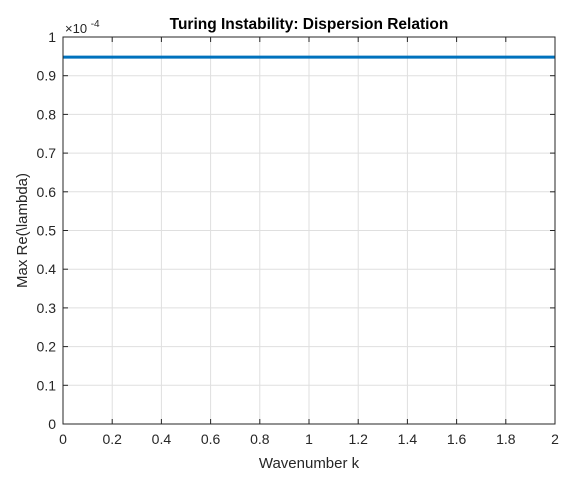 The width and height of the screenshot is (579, 479). What do you see at coordinates (260, 439) in the screenshot?
I see `x-tick-label: 0.8` at bounding box center [260, 439].